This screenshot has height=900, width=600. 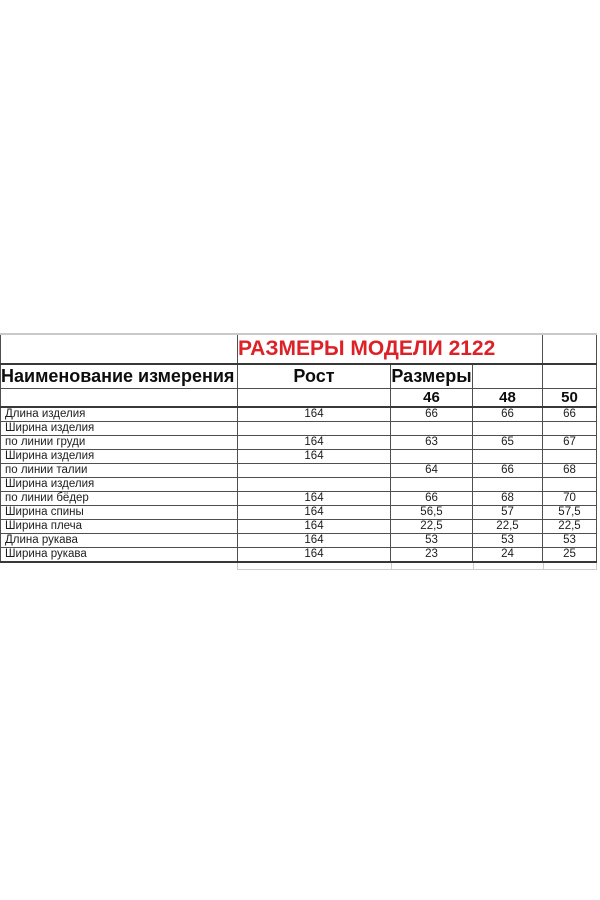 I want to click on measurement-value-cell: 25, so click(x=569, y=555).